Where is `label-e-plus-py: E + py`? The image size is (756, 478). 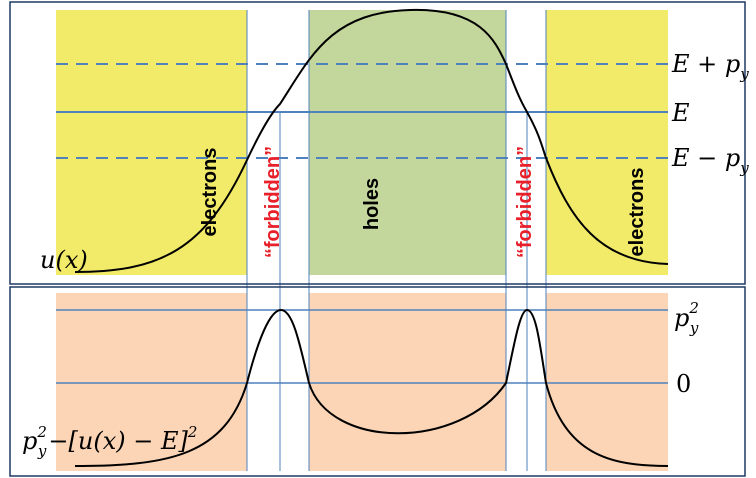 label-e-plus-py: E + py is located at coordinates (710, 66).